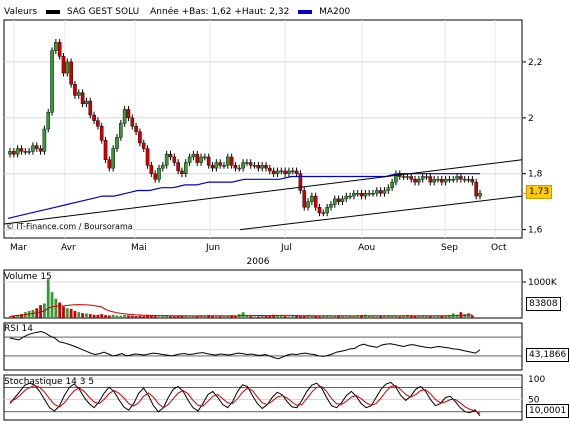 The image size is (570, 430). What do you see at coordinates (535, 175) in the screenshot?
I see `y-tick-label: 1,8` at bounding box center [535, 175].